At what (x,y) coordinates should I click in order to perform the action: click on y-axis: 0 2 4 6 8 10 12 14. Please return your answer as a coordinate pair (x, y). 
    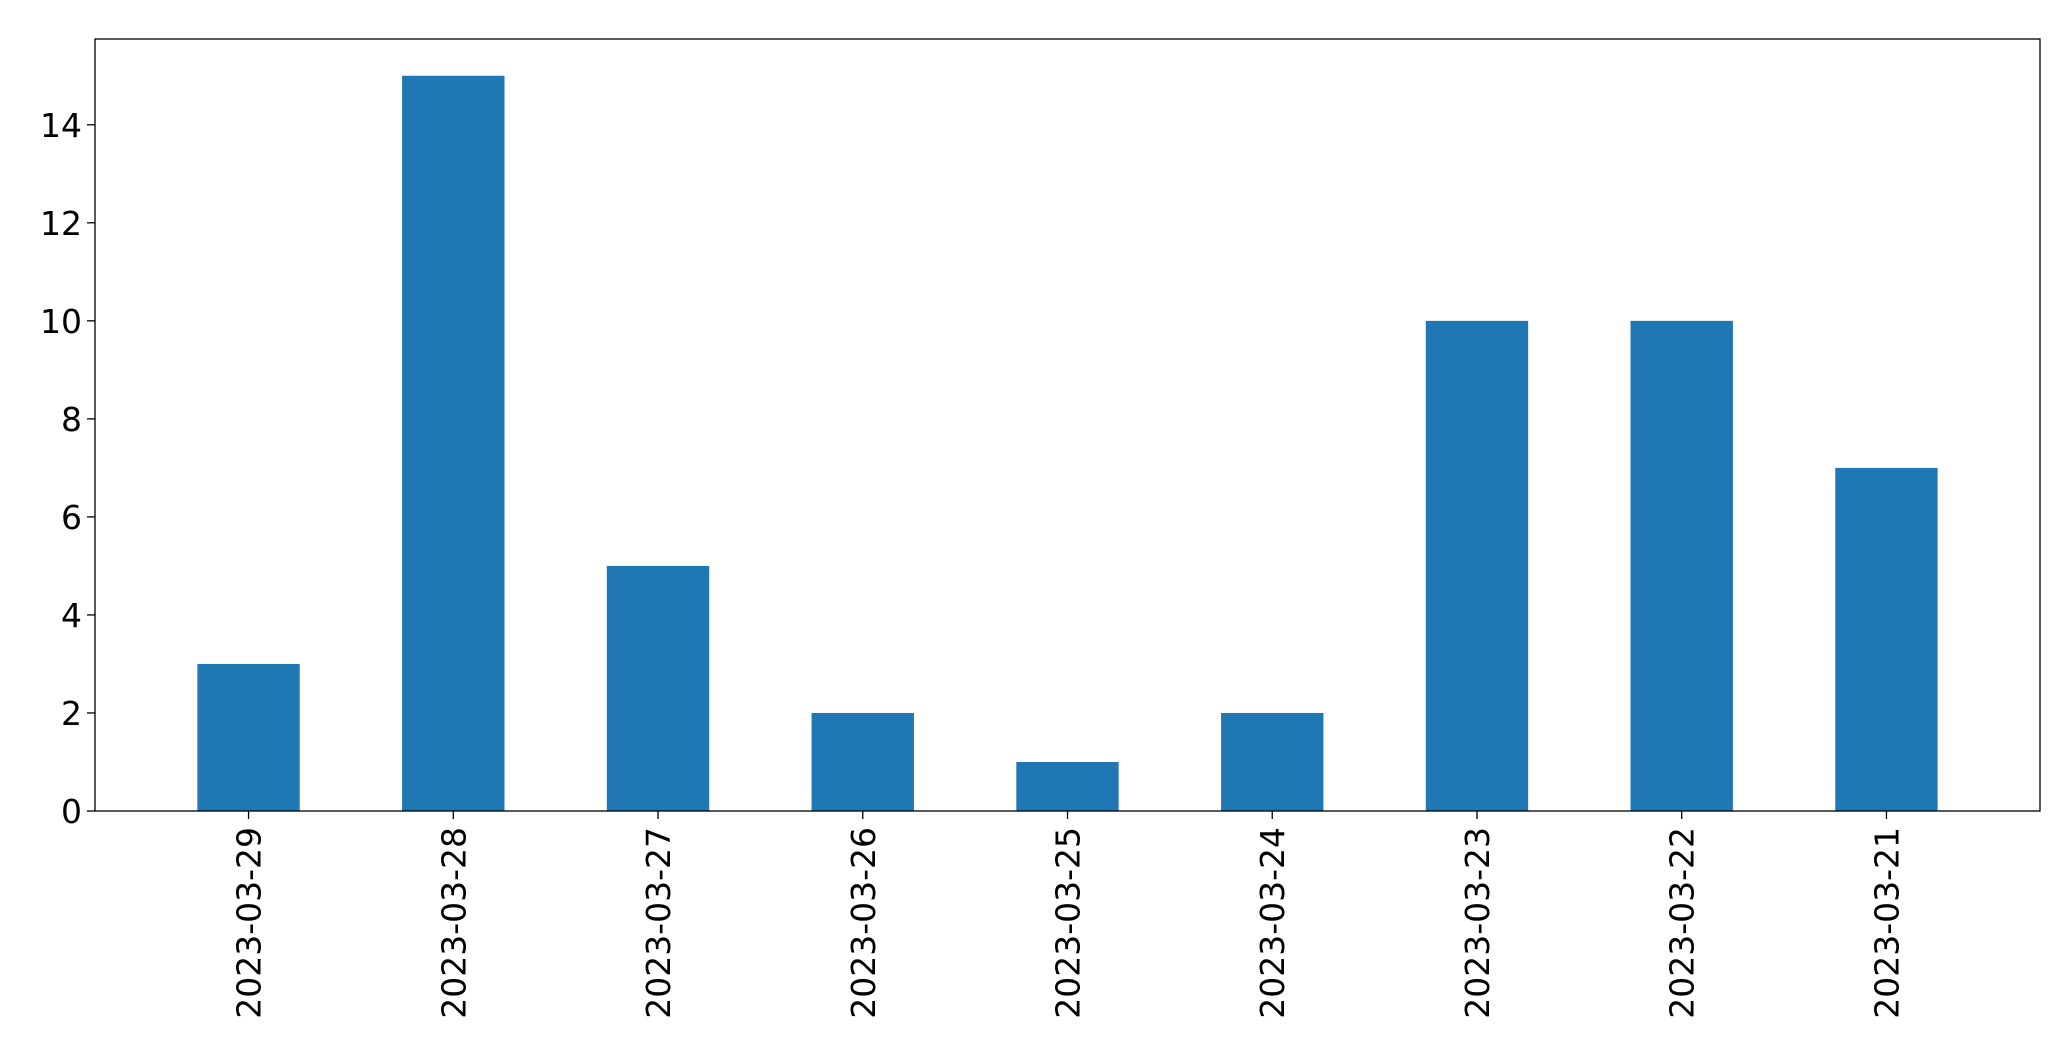
    Looking at the image, I should click on (67, 468).